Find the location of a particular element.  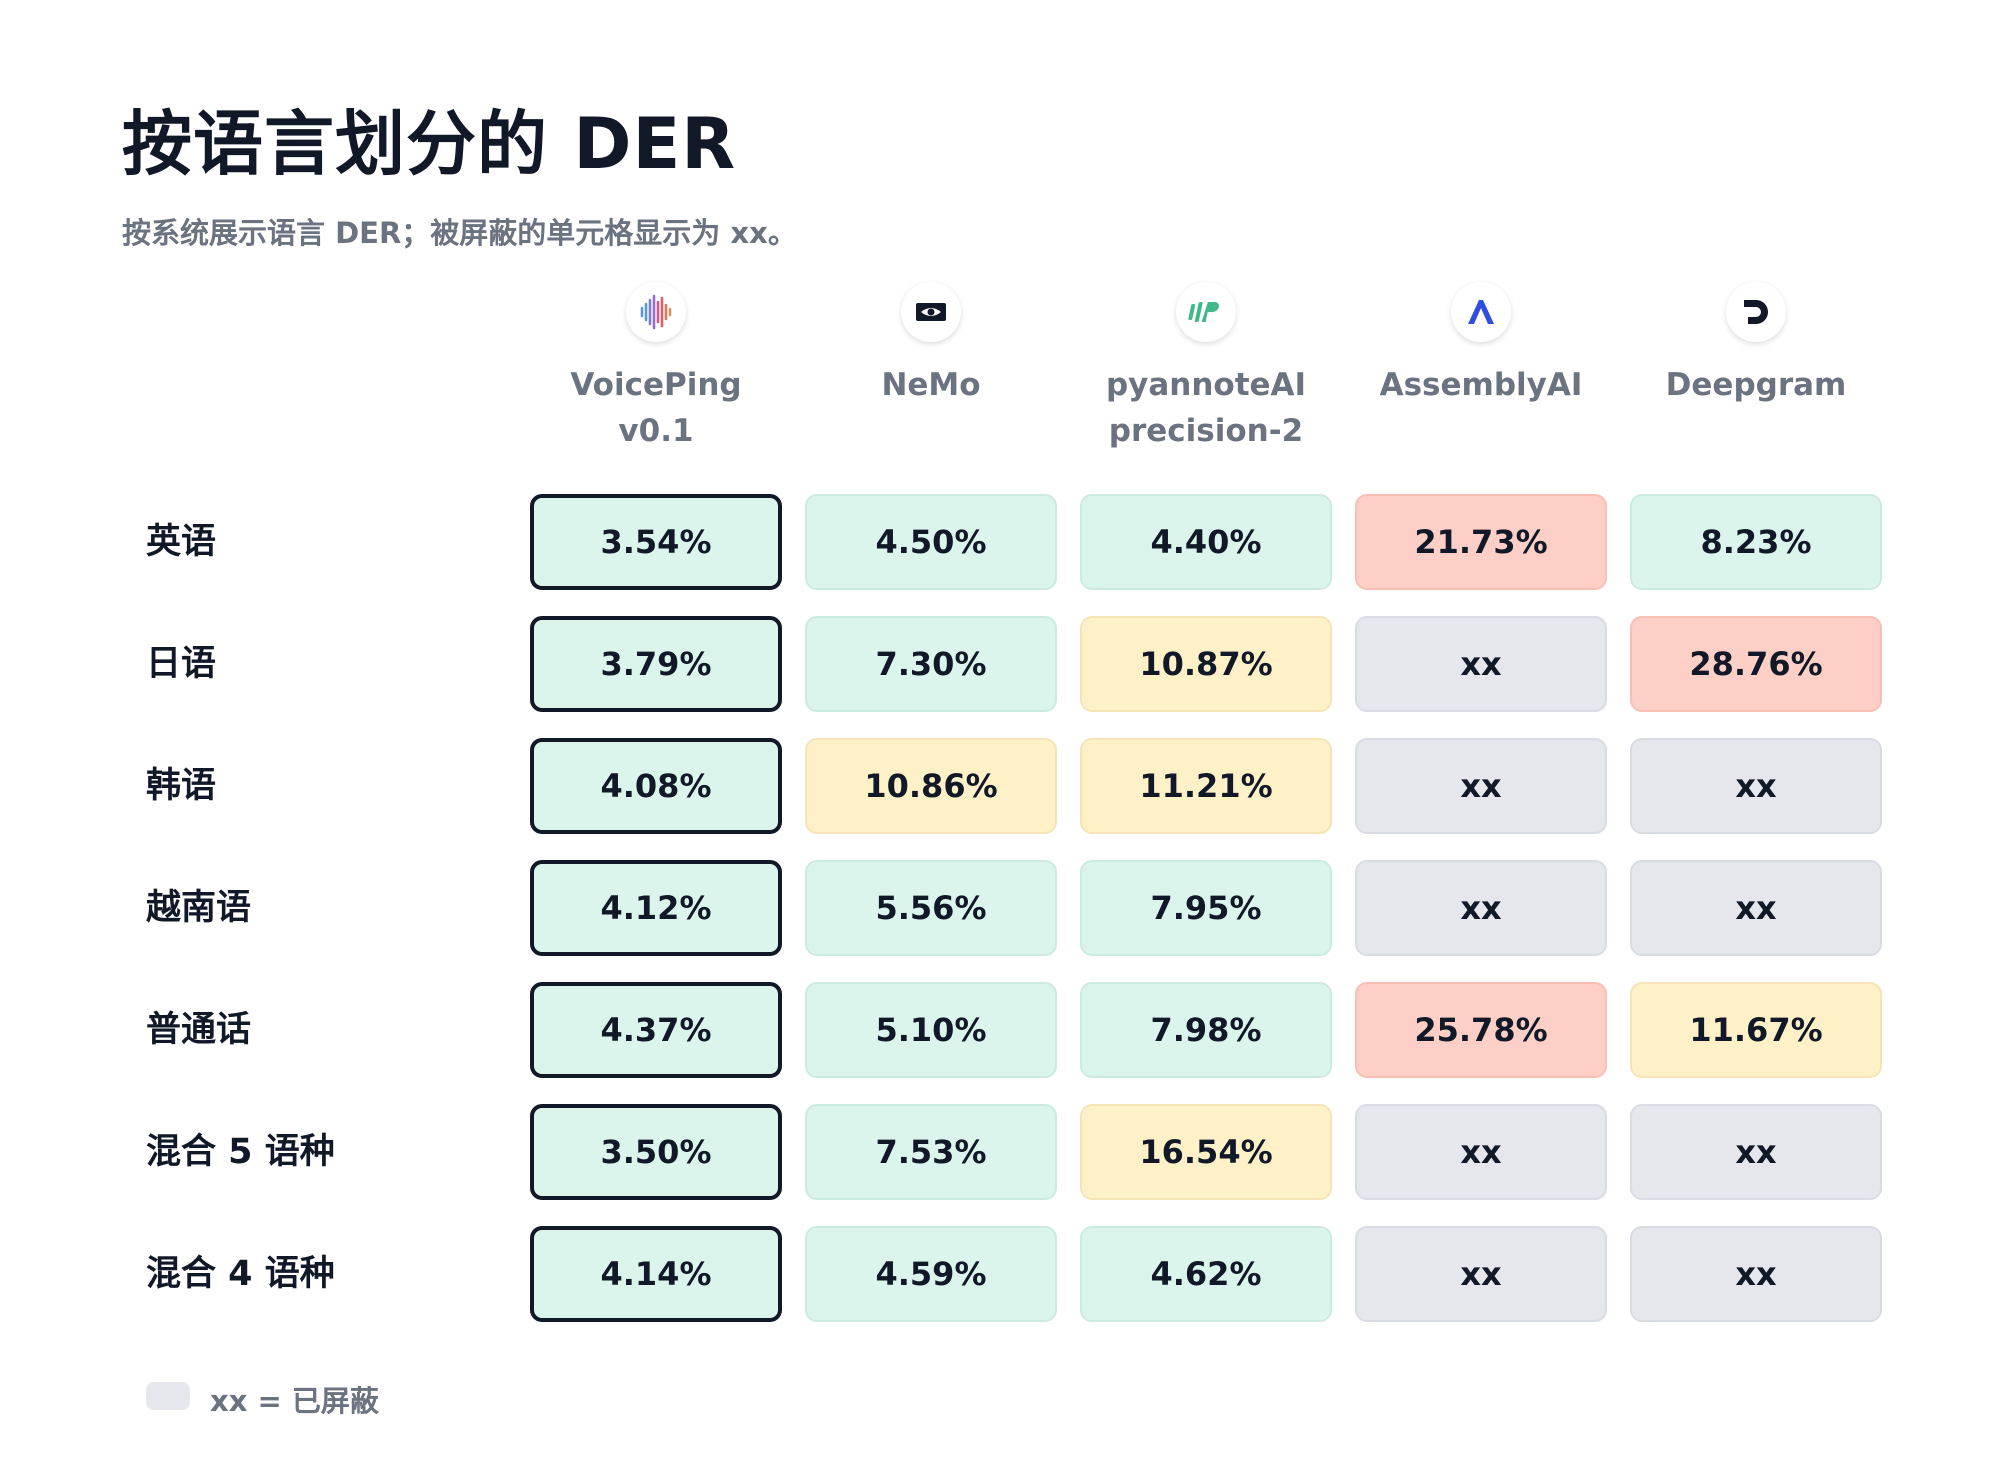

der-cell: 4.08% is located at coordinates (656, 786).